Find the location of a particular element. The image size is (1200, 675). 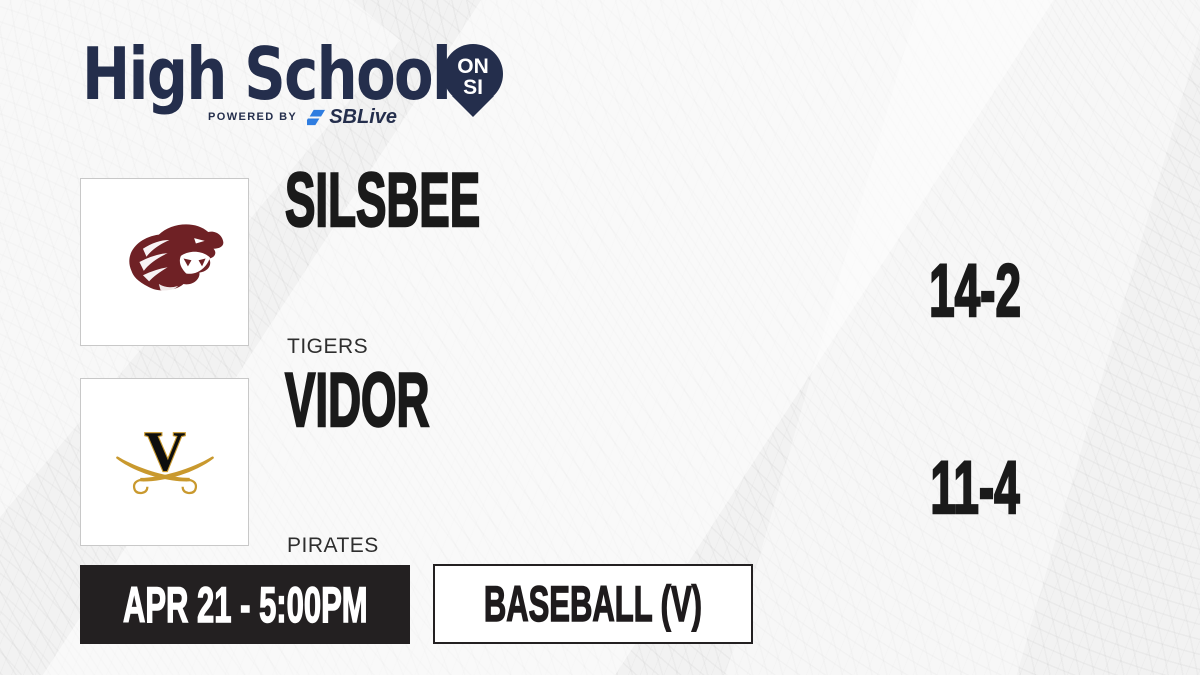

team-mascot: PIRATES is located at coordinates (333, 545).